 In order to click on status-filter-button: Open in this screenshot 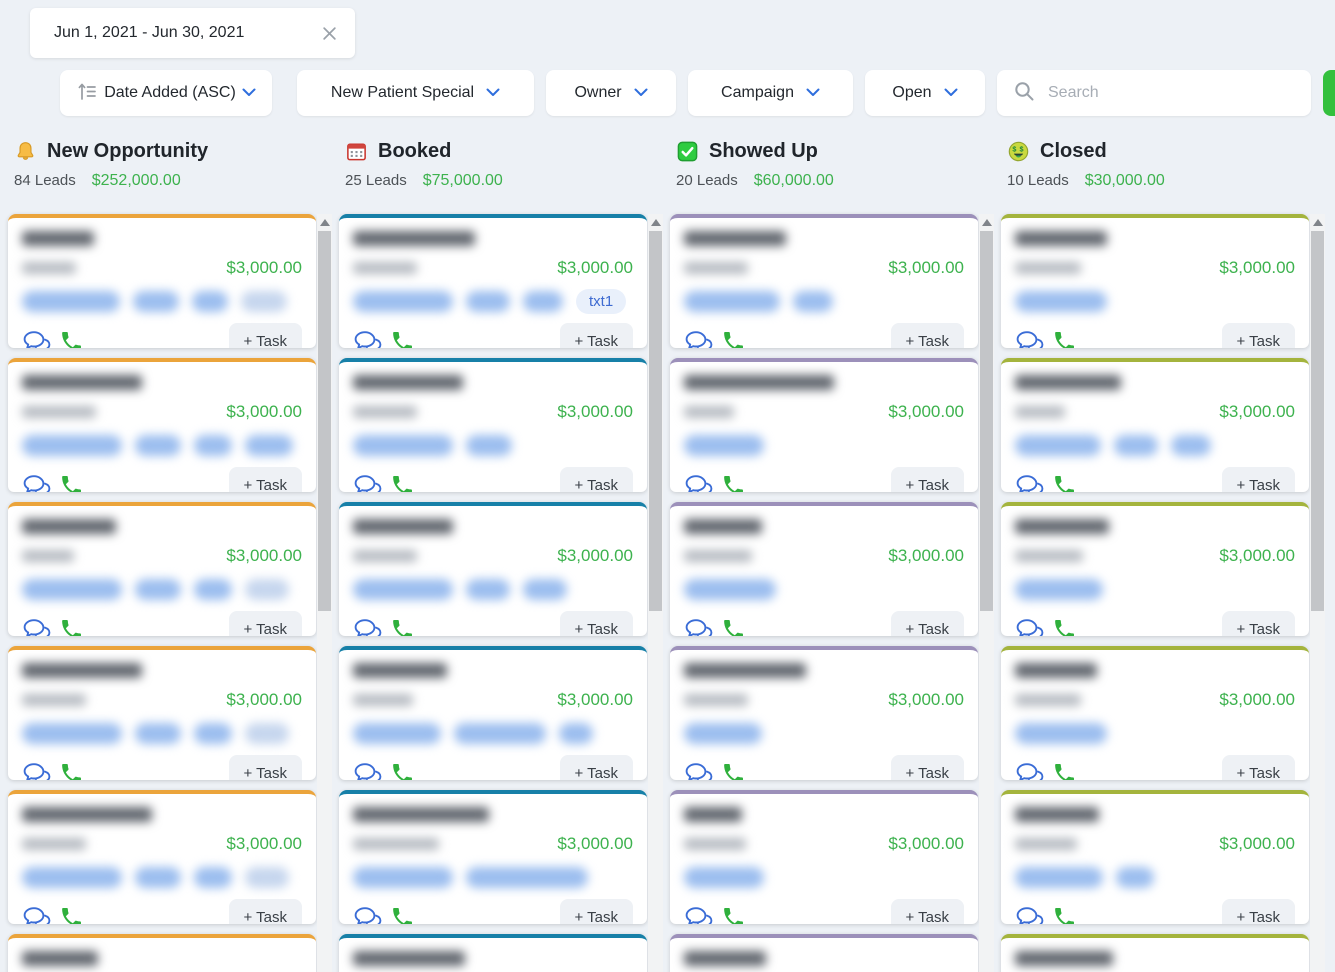, I will do `click(925, 93)`.